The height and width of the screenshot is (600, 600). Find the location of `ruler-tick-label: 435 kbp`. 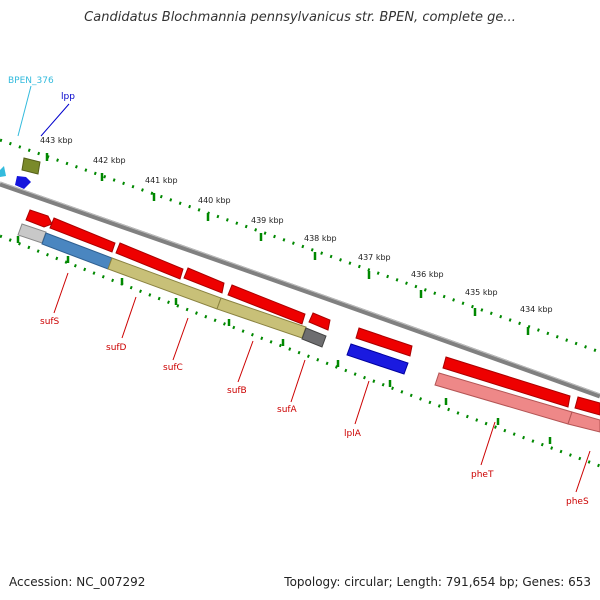

ruler-tick-label: 435 kbp is located at coordinates (481, 292).